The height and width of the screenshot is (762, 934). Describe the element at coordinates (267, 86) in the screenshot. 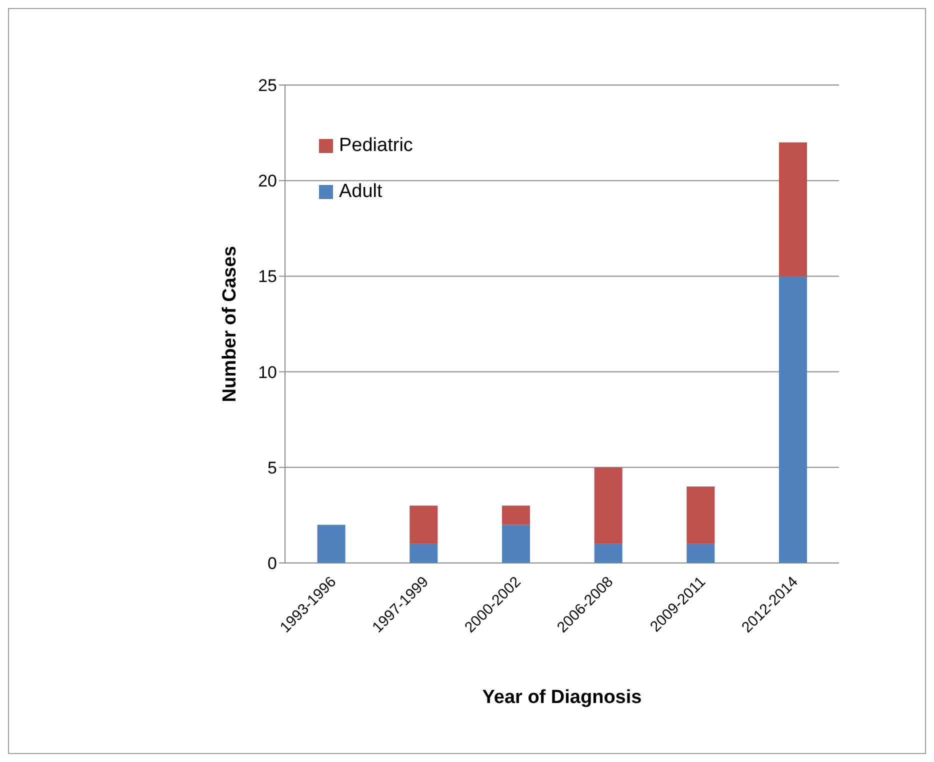

I see `y-tick-label: 25` at that location.